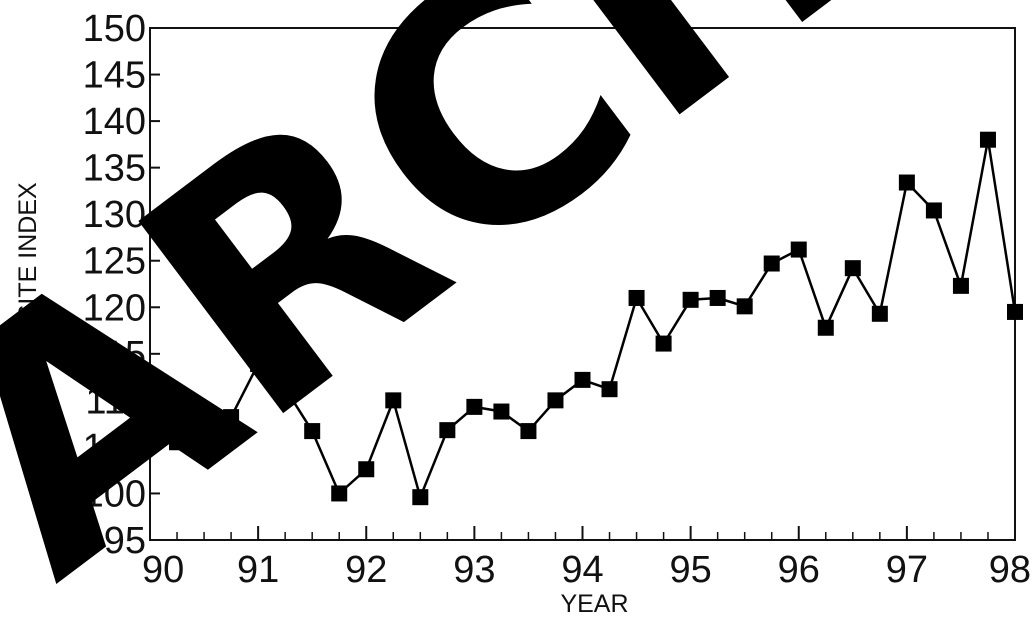  I want to click on x-tick-label: 98, so click(1010, 570).